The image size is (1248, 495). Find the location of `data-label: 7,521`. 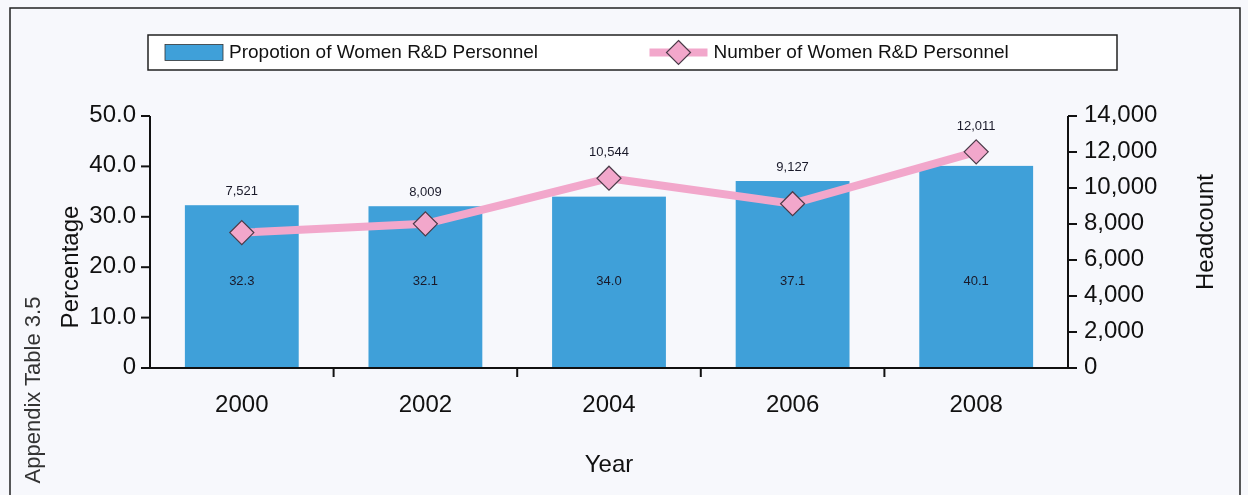

data-label: 7,521 is located at coordinates (242, 191).